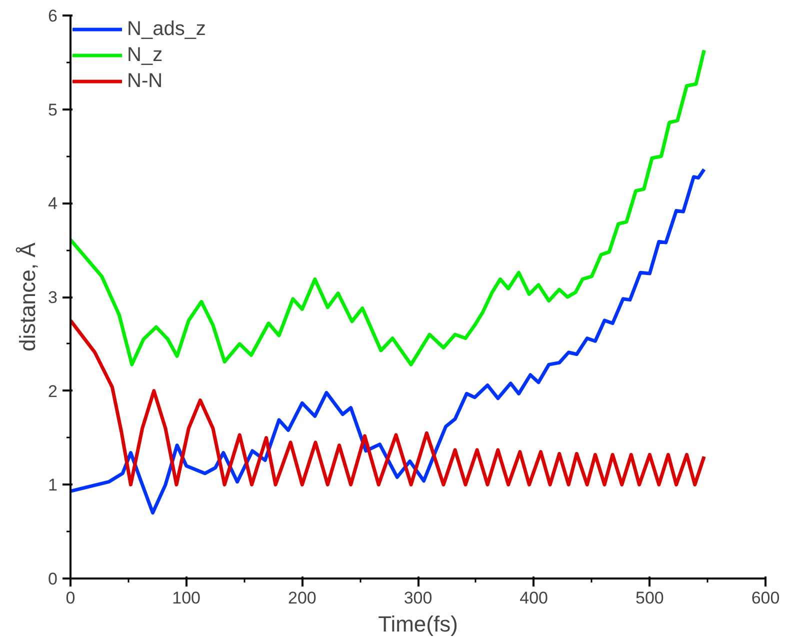 The image size is (792, 641). I want to click on legend-label: N-N, so click(145, 81).